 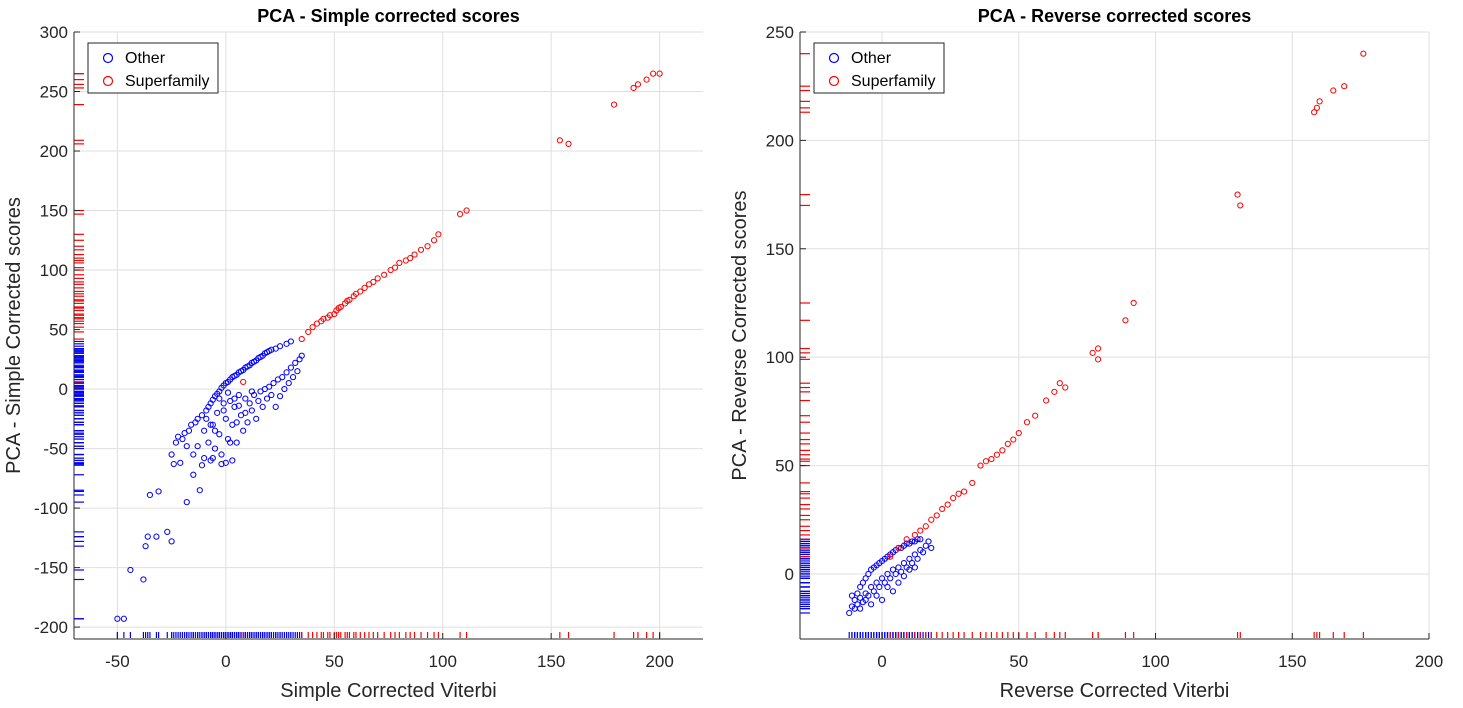 What do you see at coordinates (167, 81) in the screenshot?
I see `legend-label-superfamily: Superfamily` at bounding box center [167, 81].